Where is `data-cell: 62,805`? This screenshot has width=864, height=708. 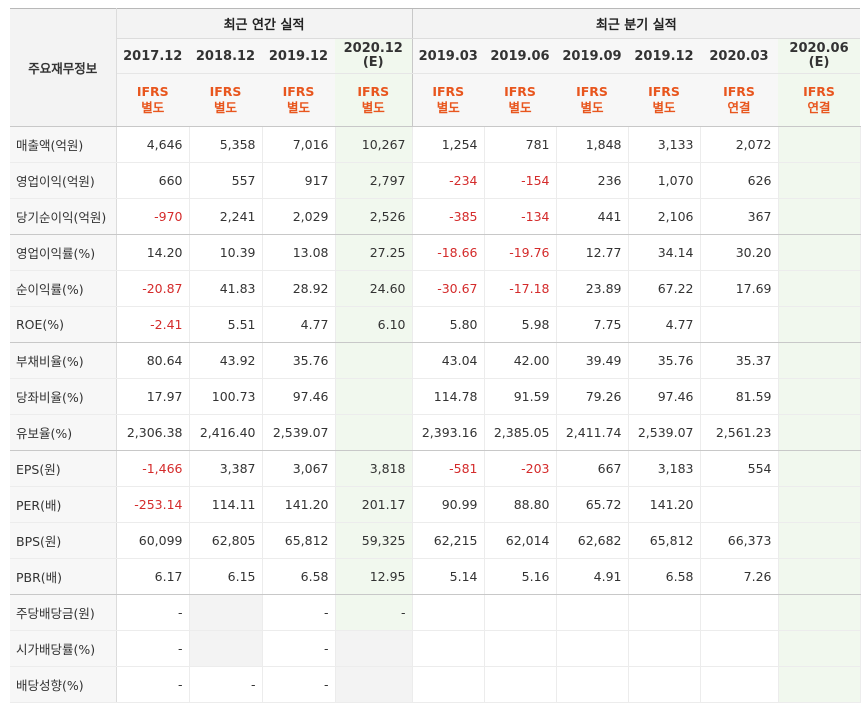 data-cell: 62,805 is located at coordinates (226, 540).